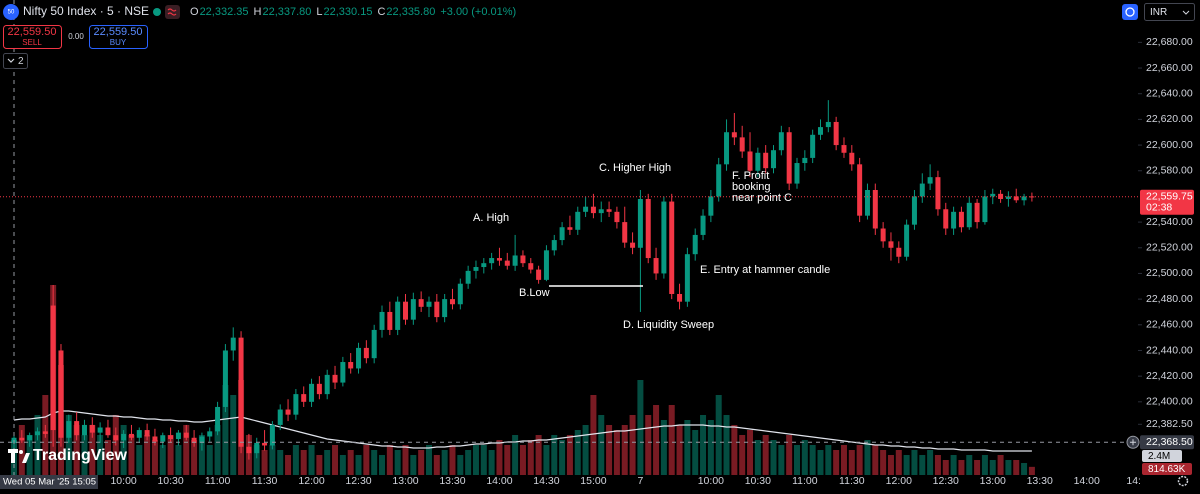  What do you see at coordinates (86, 11) in the screenshot?
I see `symbol-title: Nifty 50 Index · 5 · NSE` at bounding box center [86, 11].